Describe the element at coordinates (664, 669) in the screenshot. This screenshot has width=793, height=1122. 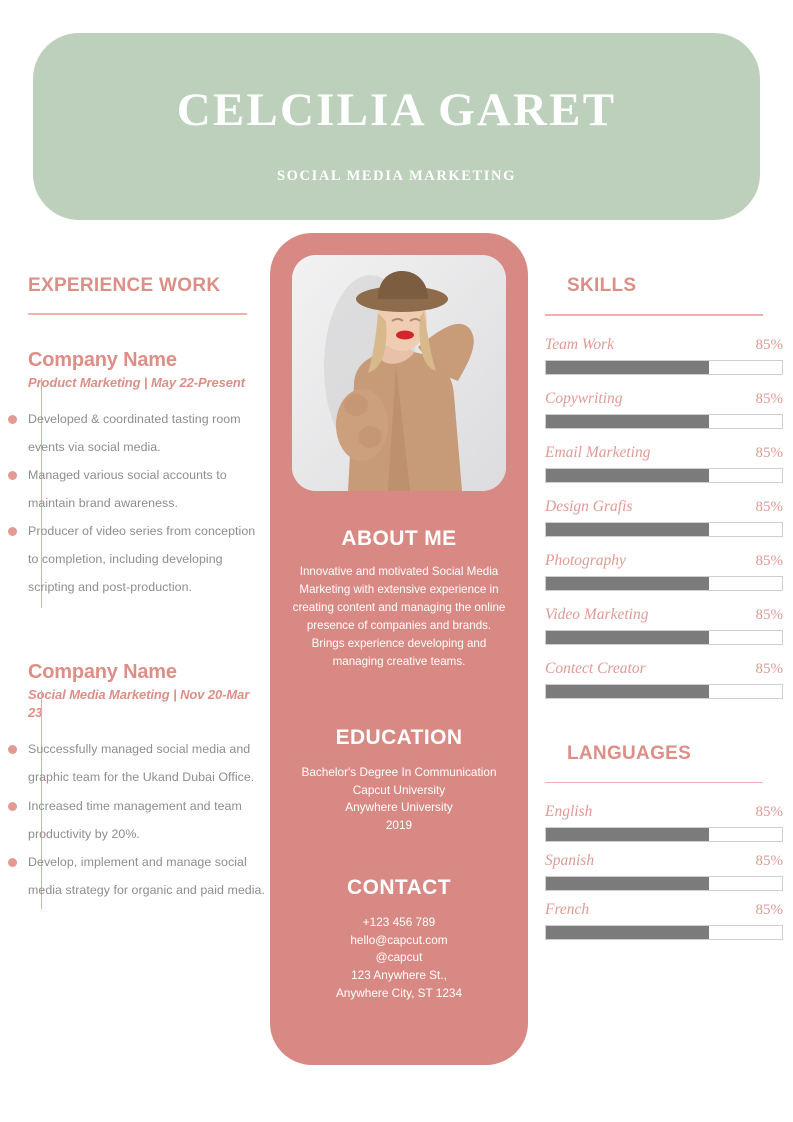
I see `bar-header: Contect Creator 85%` at that location.